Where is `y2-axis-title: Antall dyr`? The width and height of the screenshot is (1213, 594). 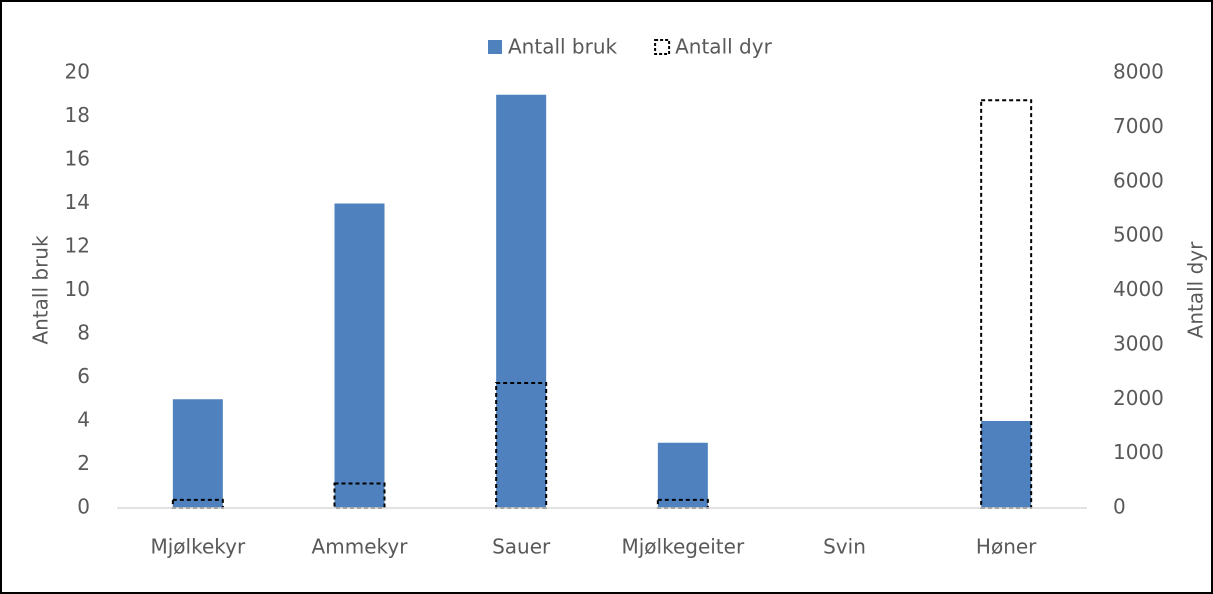
y2-axis-title: Antall dyr is located at coordinates (1196, 289).